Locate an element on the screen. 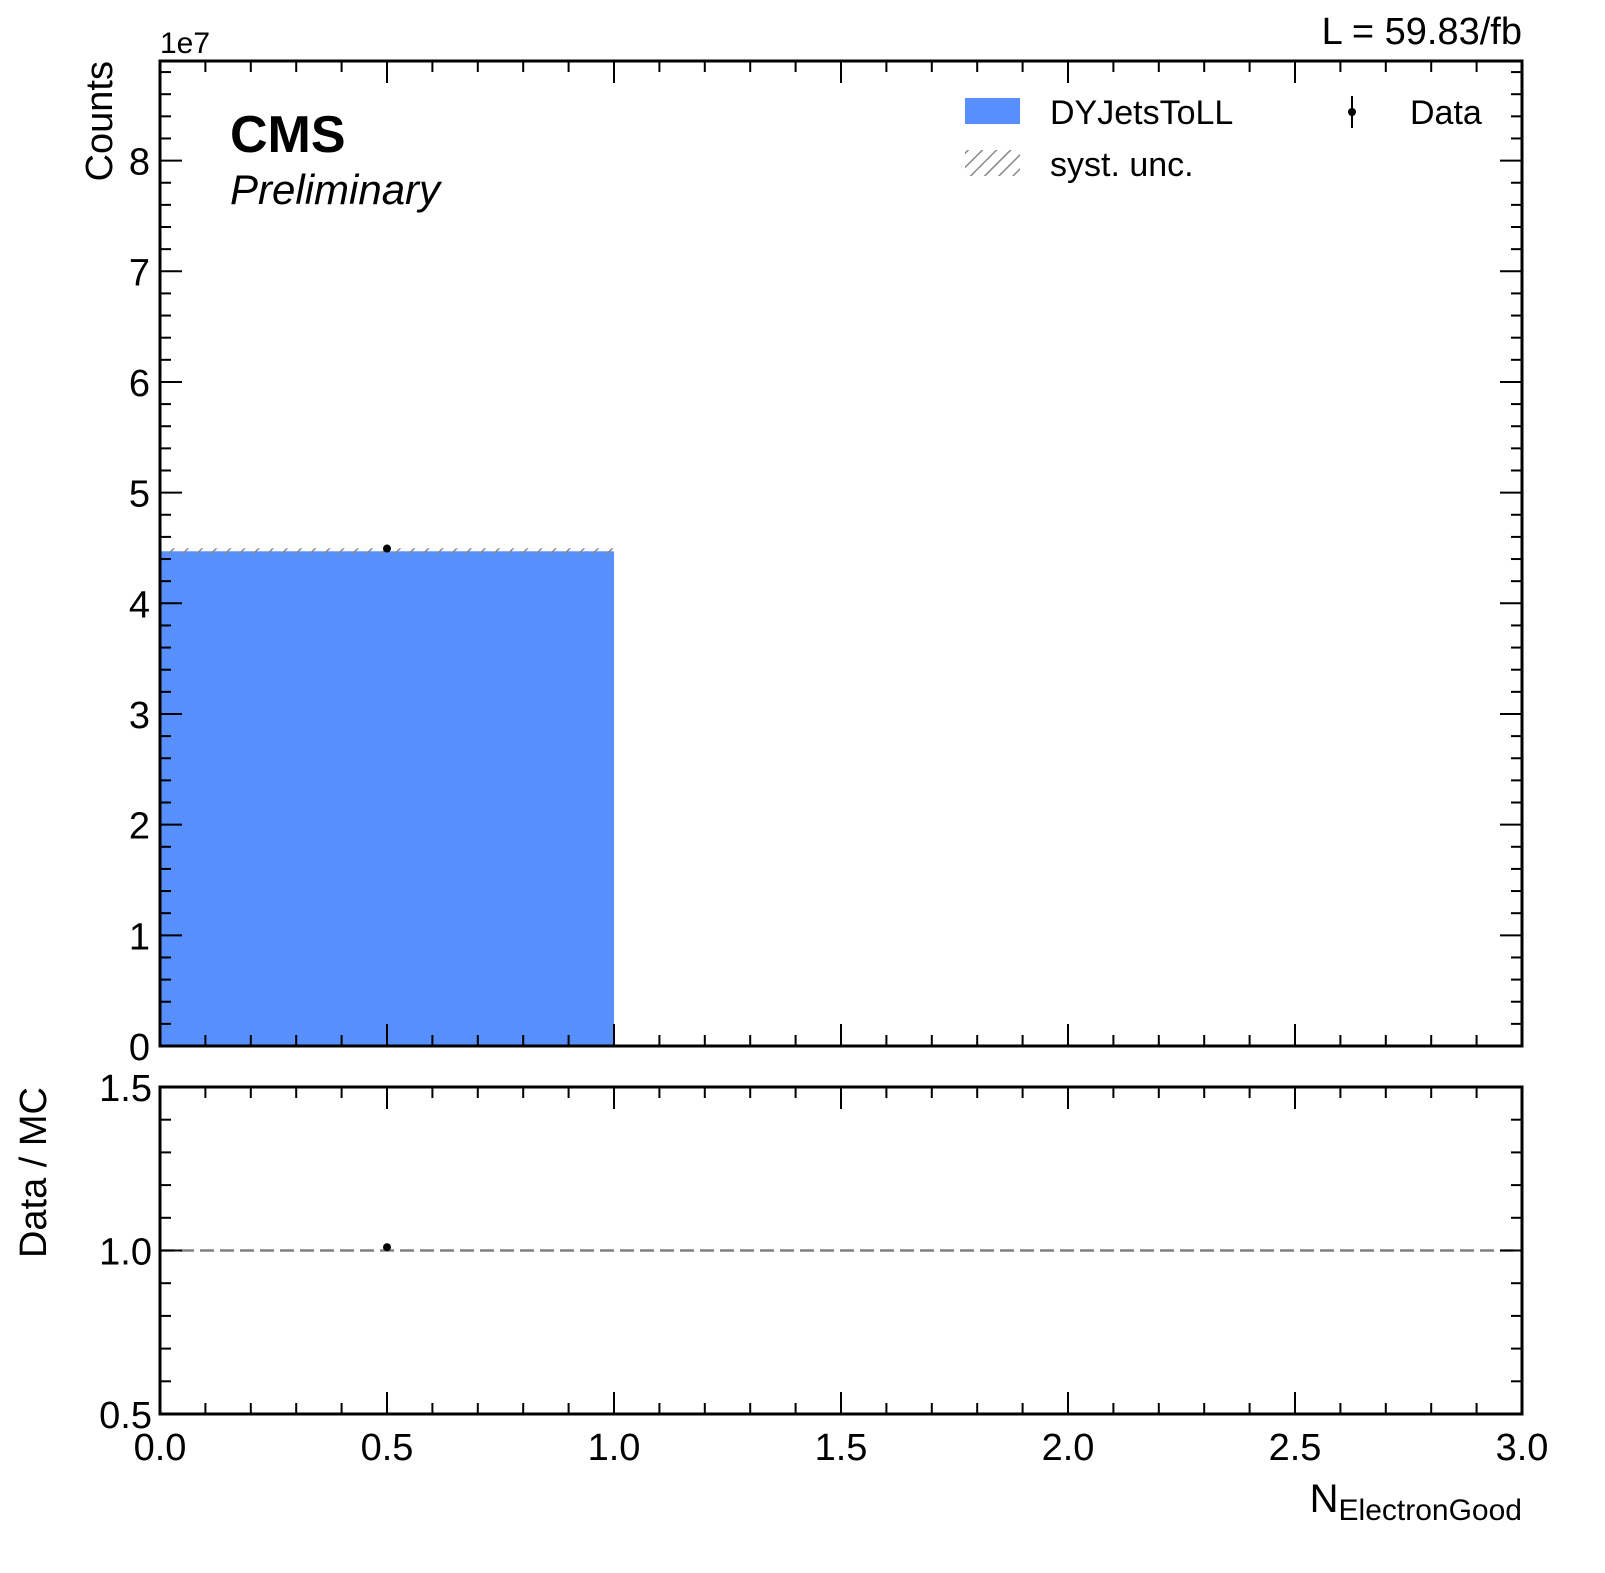 This screenshot has height=1573, width=1605. legend-label-data: Data is located at coordinates (1446, 113).